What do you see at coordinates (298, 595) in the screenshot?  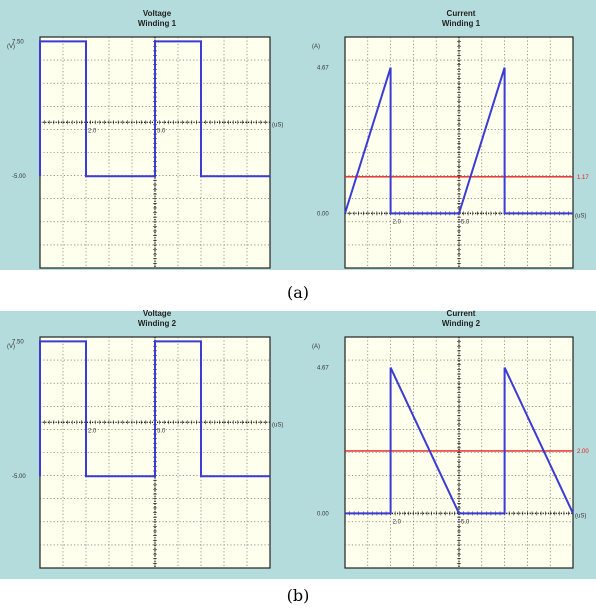 I see `caption-b: (b)` at bounding box center [298, 595].